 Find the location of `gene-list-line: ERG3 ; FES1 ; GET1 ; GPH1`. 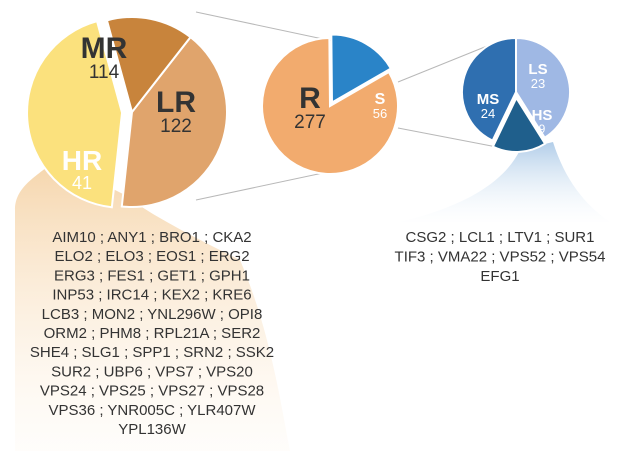

gene-list-line: ERG3 ; FES1 ; GET1 ; GPH1 is located at coordinates (152, 275).